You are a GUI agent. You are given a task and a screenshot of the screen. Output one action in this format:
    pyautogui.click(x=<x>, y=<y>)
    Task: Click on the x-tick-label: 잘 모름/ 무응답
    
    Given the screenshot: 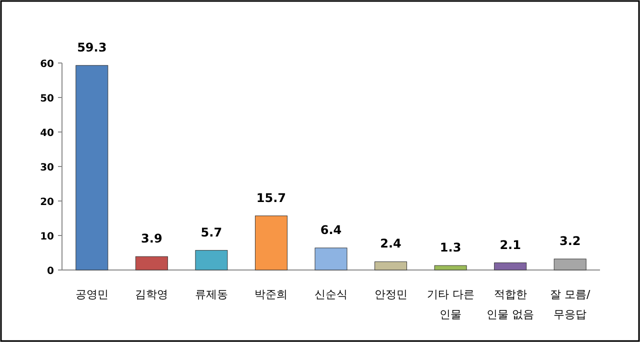 What is the action you would take?
    pyautogui.click(x=570, y=304)
    